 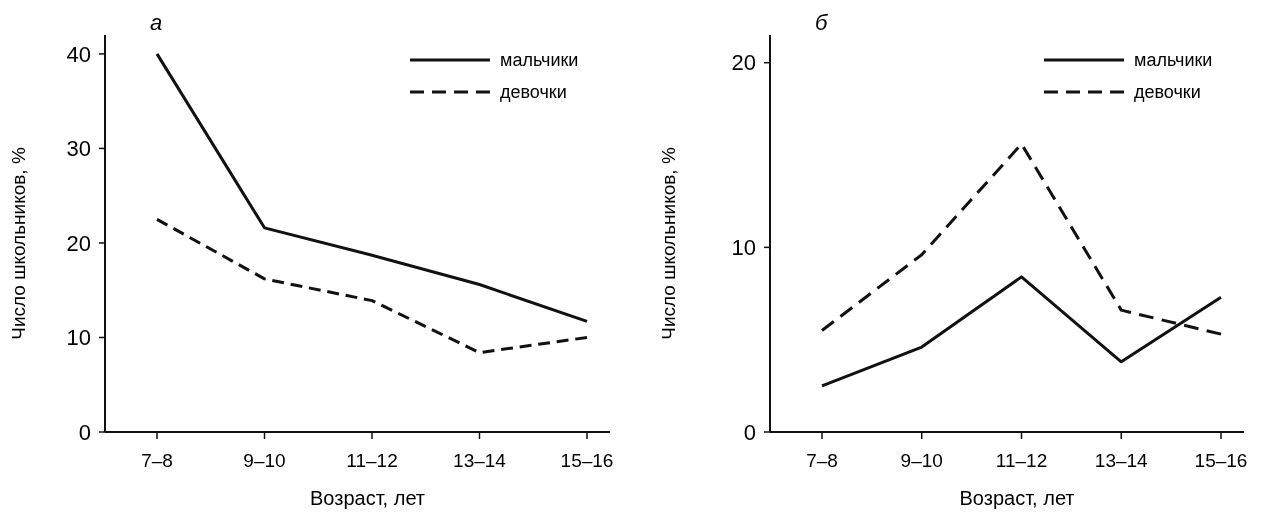 What do you see at coordinates (372, 286) in the screenshot?
I see `line-series` at bounding box center [372, 286].